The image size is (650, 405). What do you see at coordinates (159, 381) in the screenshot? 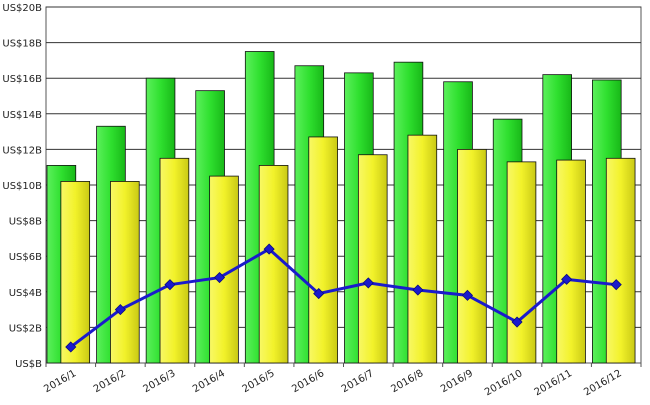
I see `x-tick-label: 2016/3` at bounding box center [159, 381].